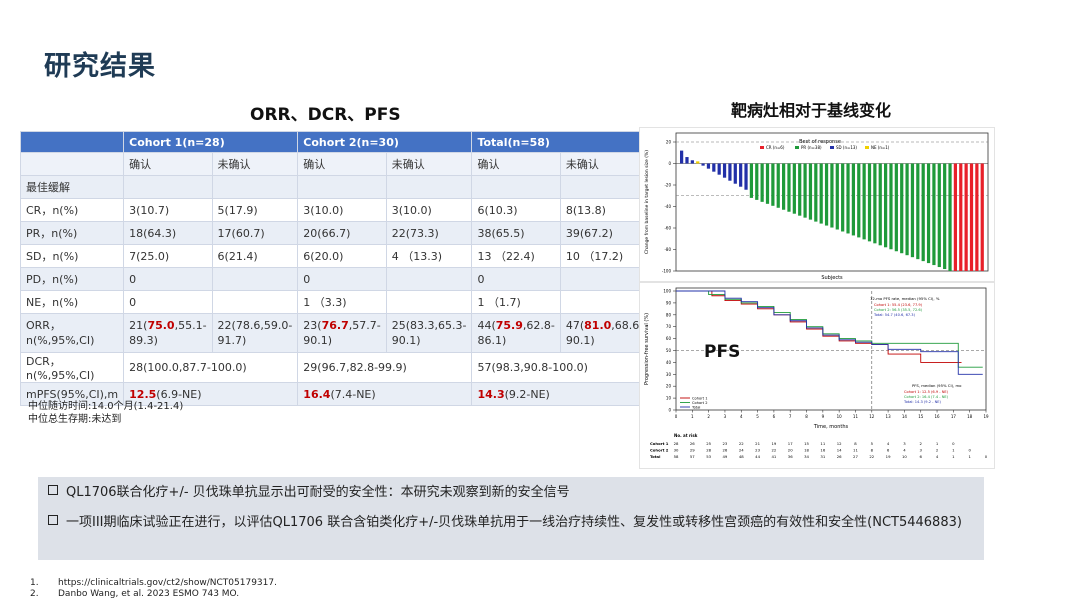 This screenshot has width=1080, height=608. I want to click on highlight-value: 16.4, so click(317, 394).